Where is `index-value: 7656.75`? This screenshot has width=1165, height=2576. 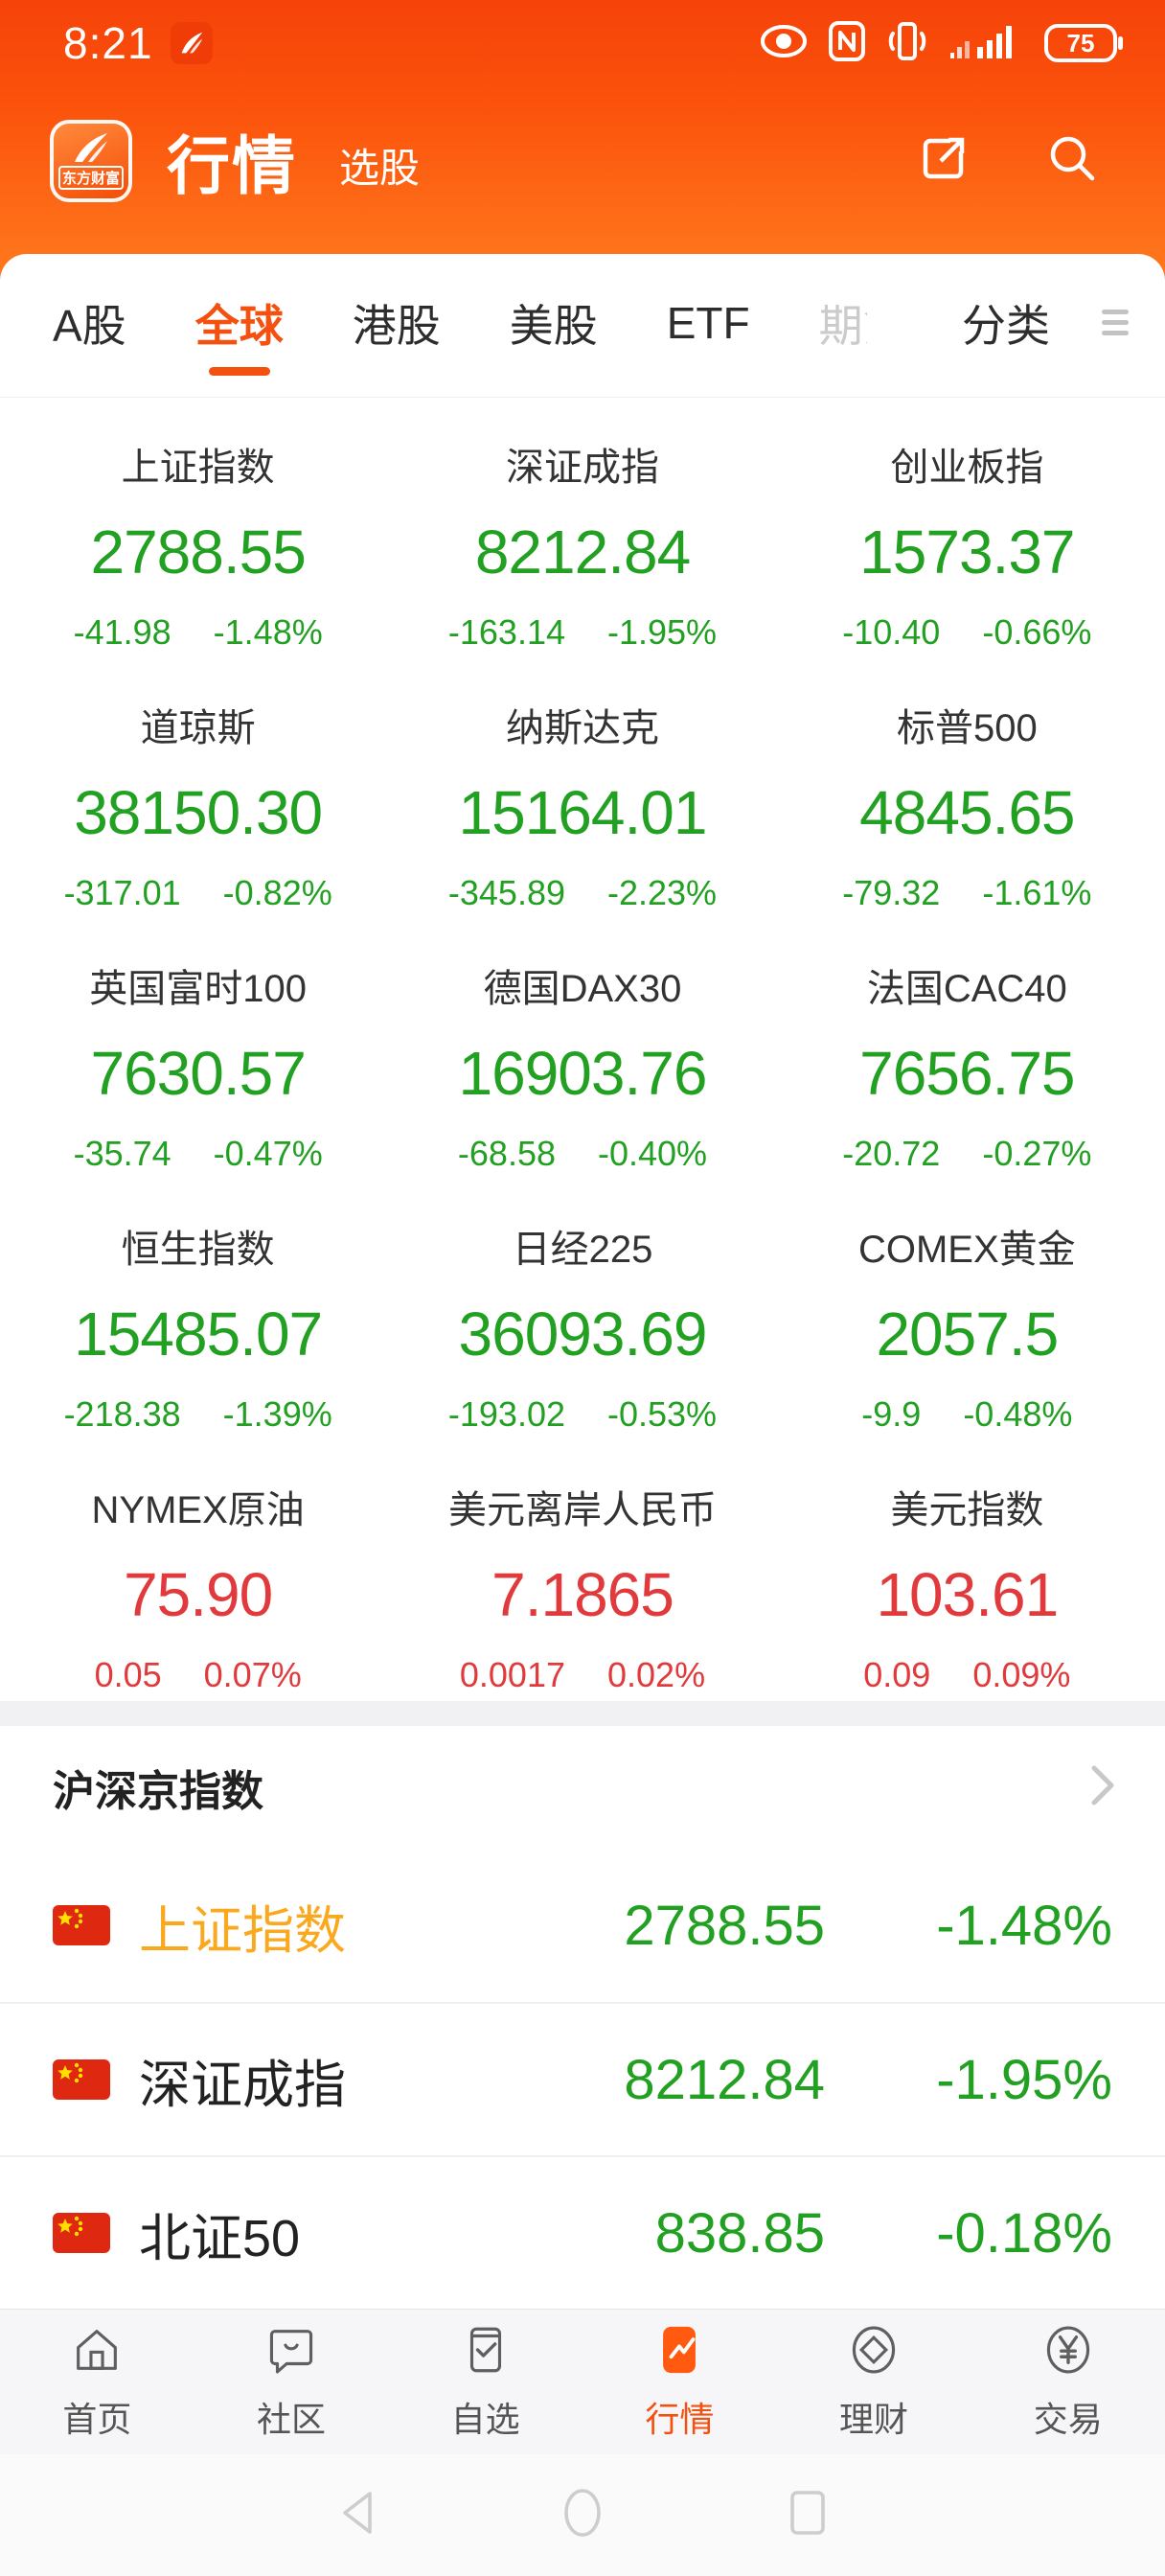 index-value: 7656.75 is located at coordinates (967, 1073).